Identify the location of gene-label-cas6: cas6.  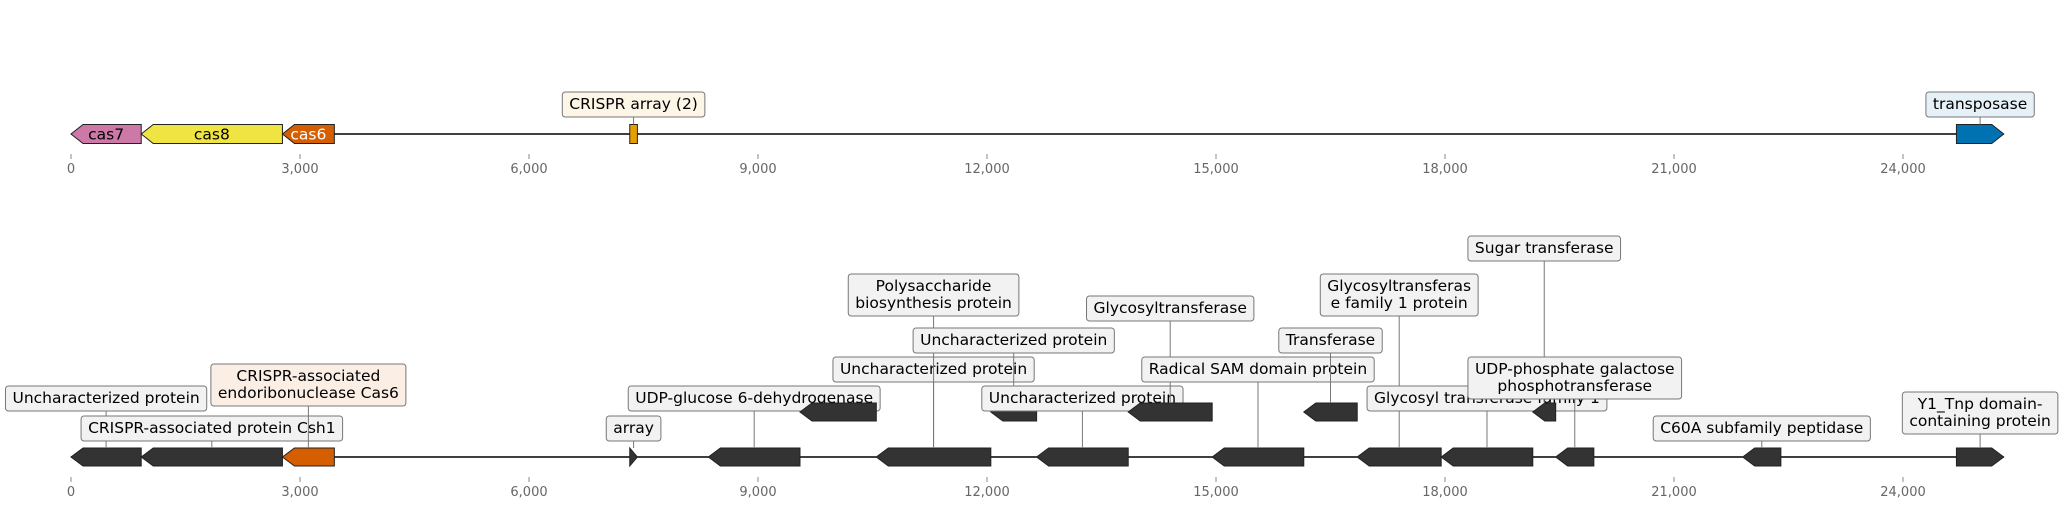
(308, 135).